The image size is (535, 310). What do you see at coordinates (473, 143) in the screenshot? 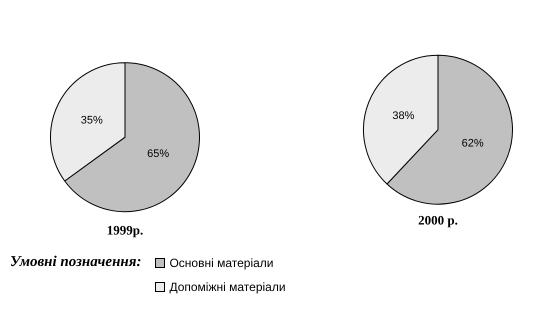
I see `data-label: 62%` at bounding box center [473, 143].